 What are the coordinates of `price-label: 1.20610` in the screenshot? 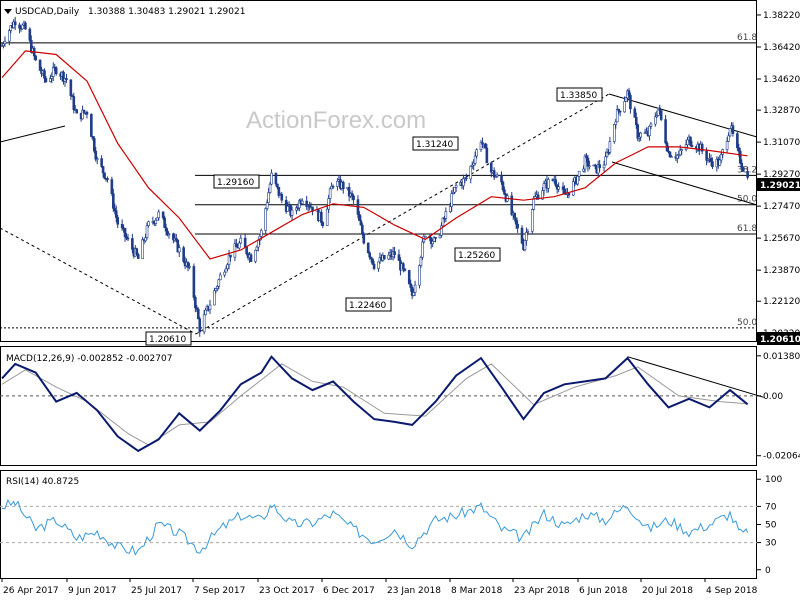 It's located at (168, 338).